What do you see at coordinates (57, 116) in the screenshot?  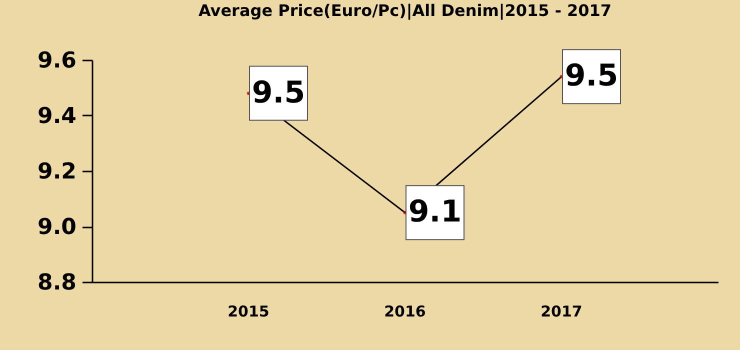 I see `y-tick-label: 9.4` at bounding box center [57, 116].